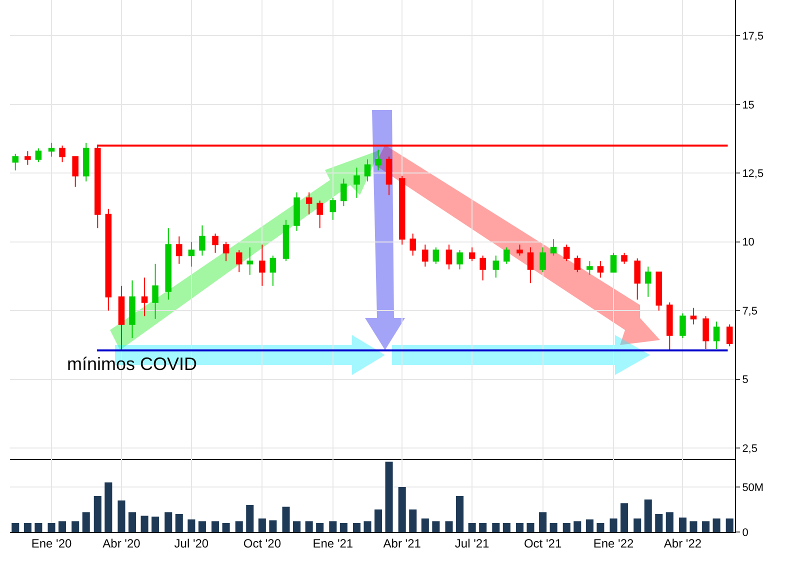 This screenshot has height=577, width=785. What do you see at coordinates (748, 242) in the screenshot?
I see `y-tick-label: 10` at bounding box center [748, 242].